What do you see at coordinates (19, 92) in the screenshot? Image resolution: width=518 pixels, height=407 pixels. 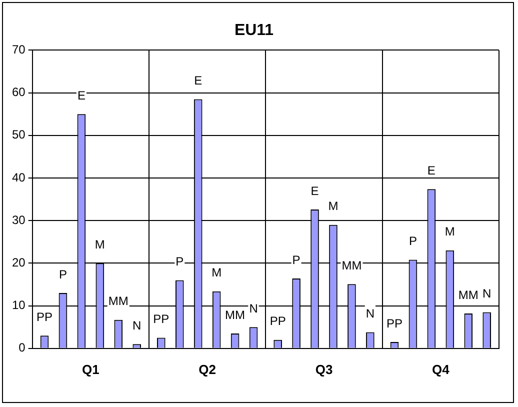 I see `y-tick-label: 60` at bounding box center [19, 92].